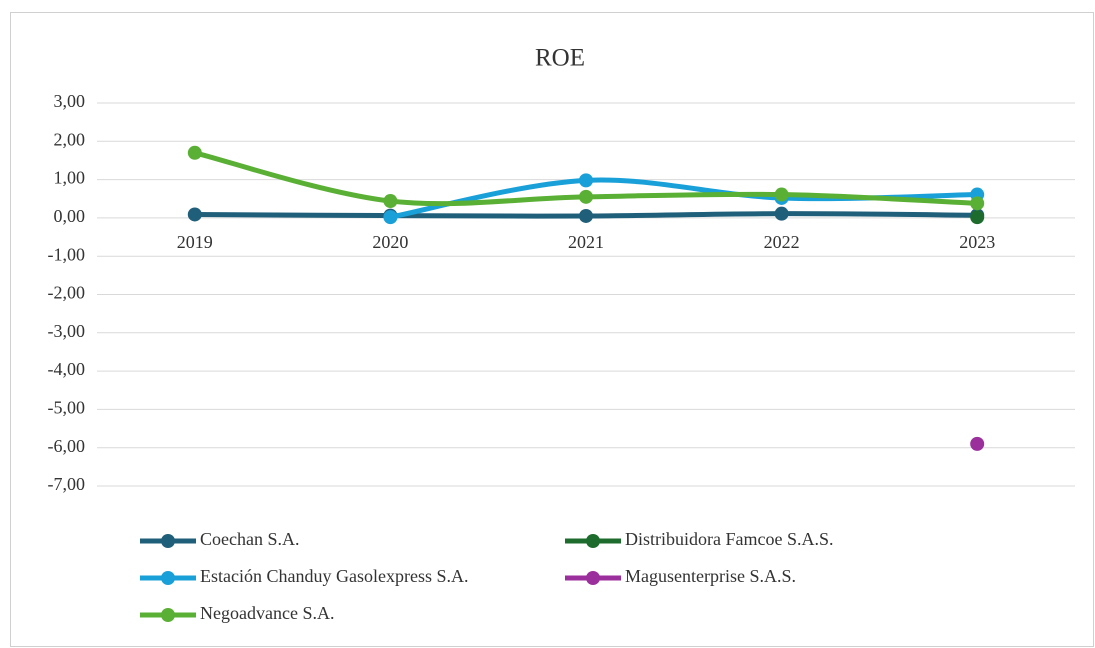  What do you see at coordinates (195, 242) in the screenshot?
I see `x-tick-label: 2019` at bounding box center [195, 242].